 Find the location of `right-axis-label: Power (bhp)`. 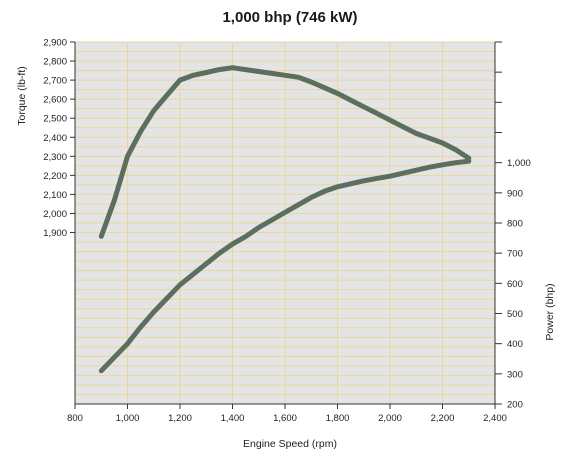

right-axis-label: Power (bhp) is located at coordinates (550, 311).